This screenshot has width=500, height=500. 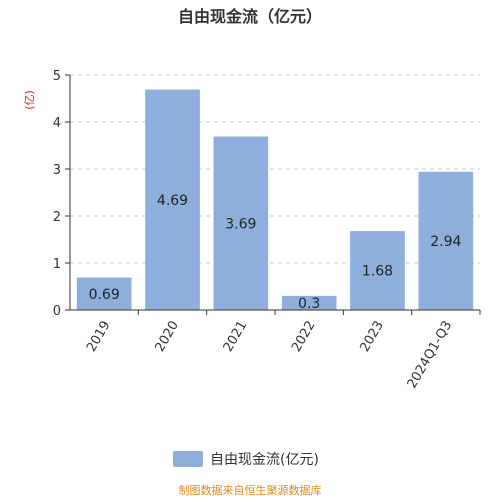 I want to click on data-label: 1.68, so click(x=377, y=272).